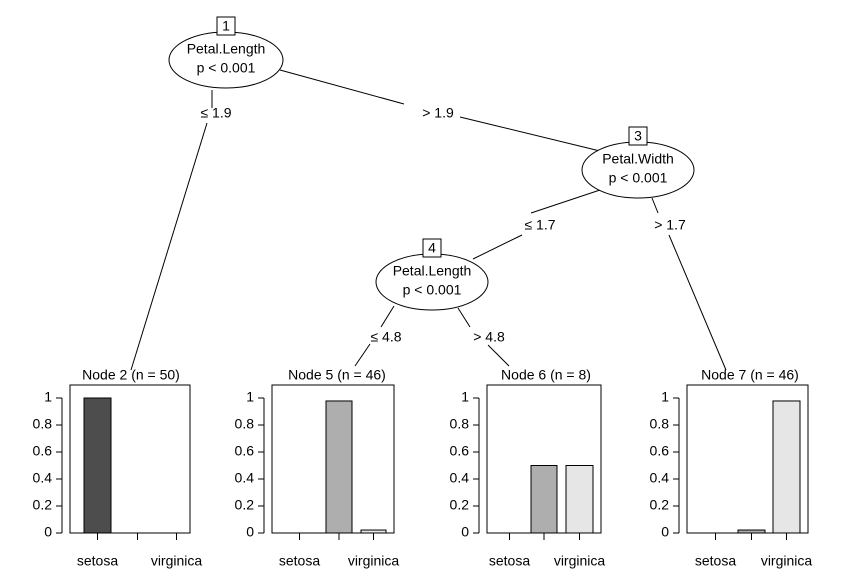  What do you see at coordinates (97, 465) in the screenshot?
I see `bar-setosa` at bounding box center [97, 465].